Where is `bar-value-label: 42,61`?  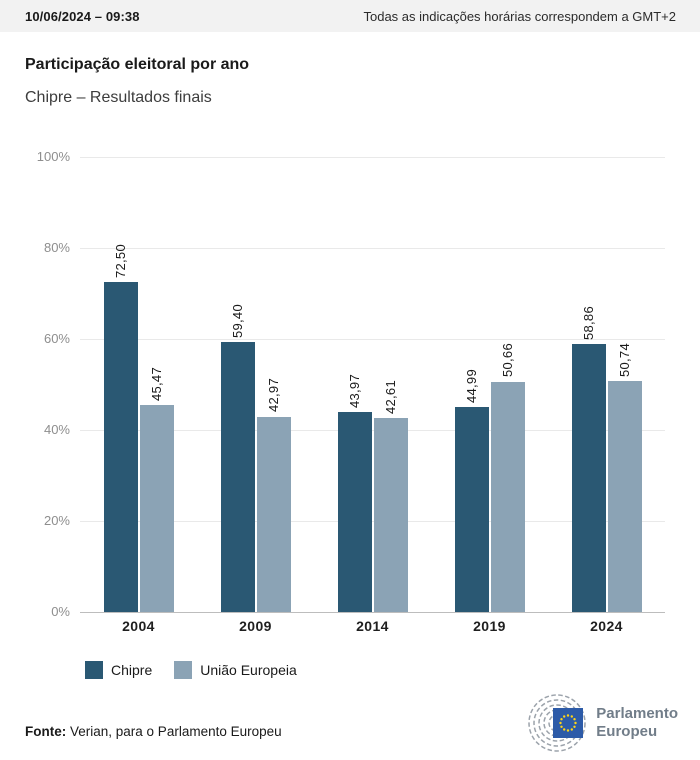
bar-value-label: 42,61 is located at coordinates (390, 397).